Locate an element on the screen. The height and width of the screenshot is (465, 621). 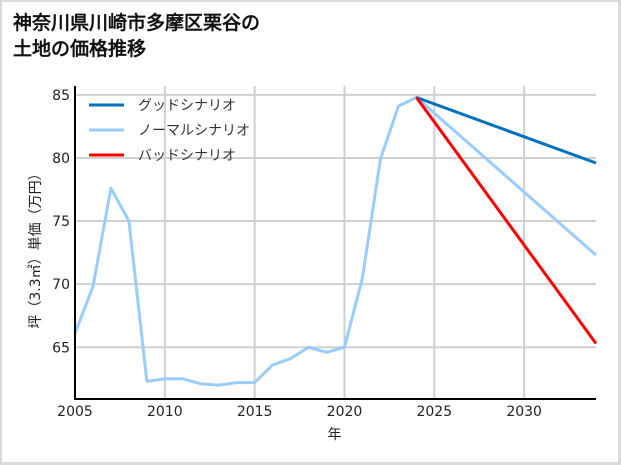
x-tick-label: 2020 is located at coordinates (345, 412).